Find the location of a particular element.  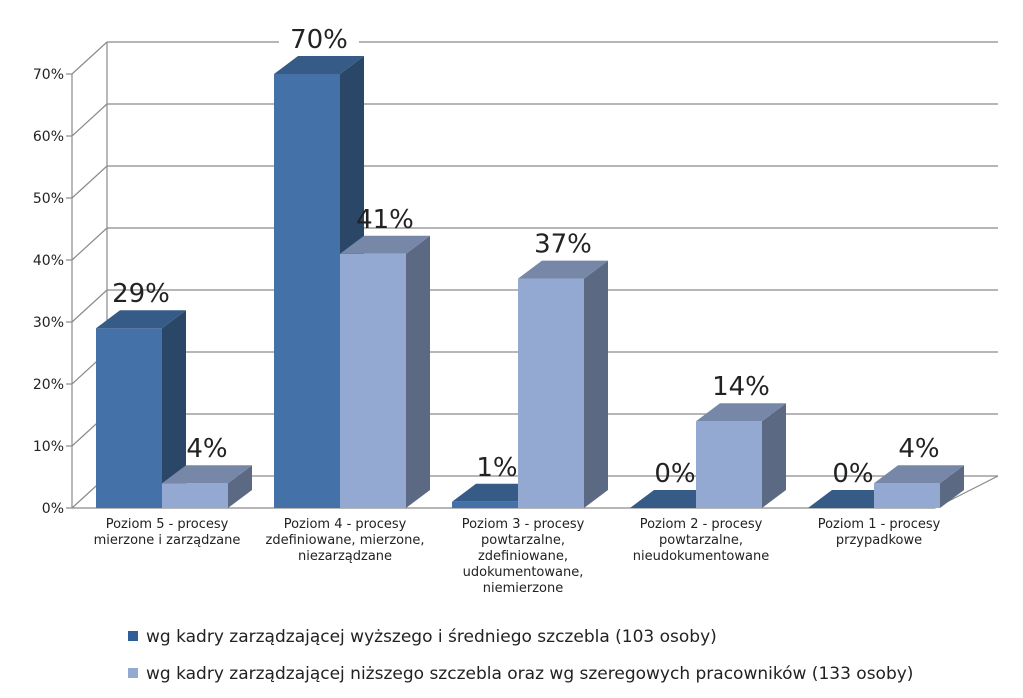

y-tick-label: 0% is located at coordinates (53, 509).